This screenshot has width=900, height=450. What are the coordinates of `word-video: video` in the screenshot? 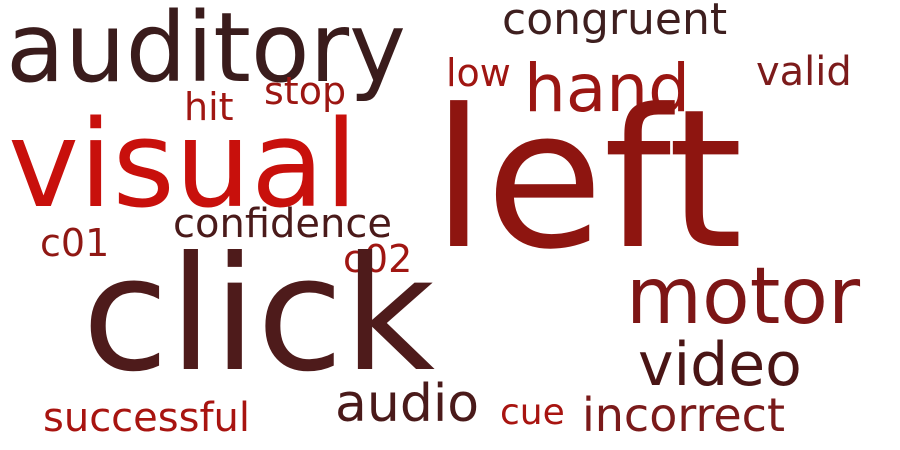 It's located at (720, 365).